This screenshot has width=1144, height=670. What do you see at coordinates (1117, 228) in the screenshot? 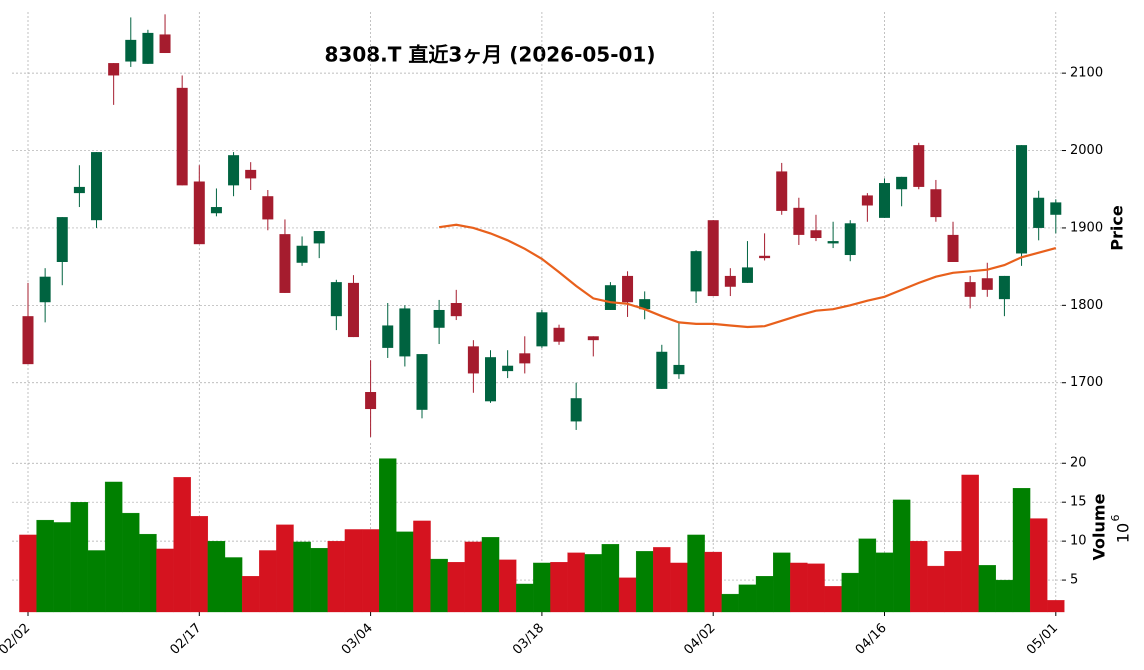
I see `y-axis-label: Price` at bounding box center [1117, 228].